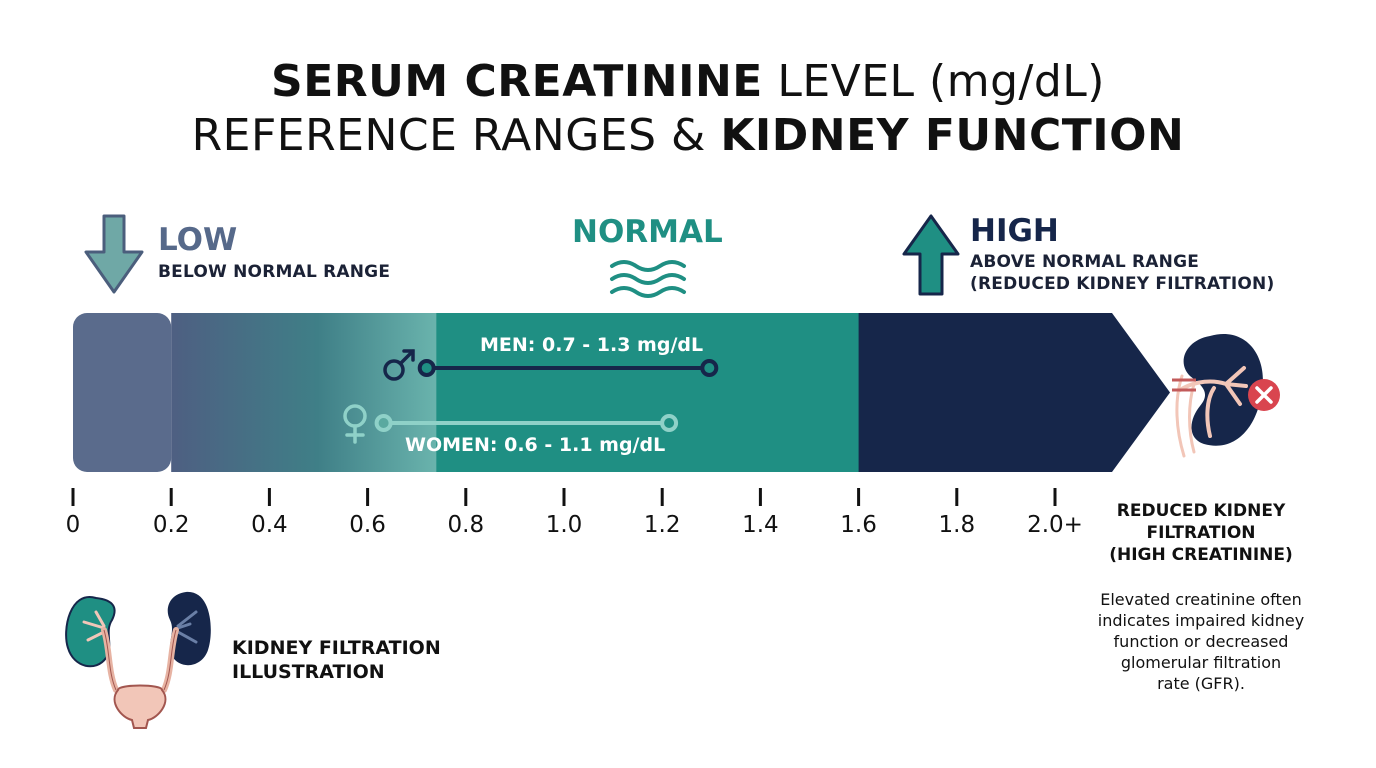 The height and width of the screenshot is (768, 1376). What do you see at coordinates (1122, 284) in the screenshot?
I see `high-zone-description-line-2: (REDUCED KIDNEY FILTRATION)` at bounding box center [1122, 284].